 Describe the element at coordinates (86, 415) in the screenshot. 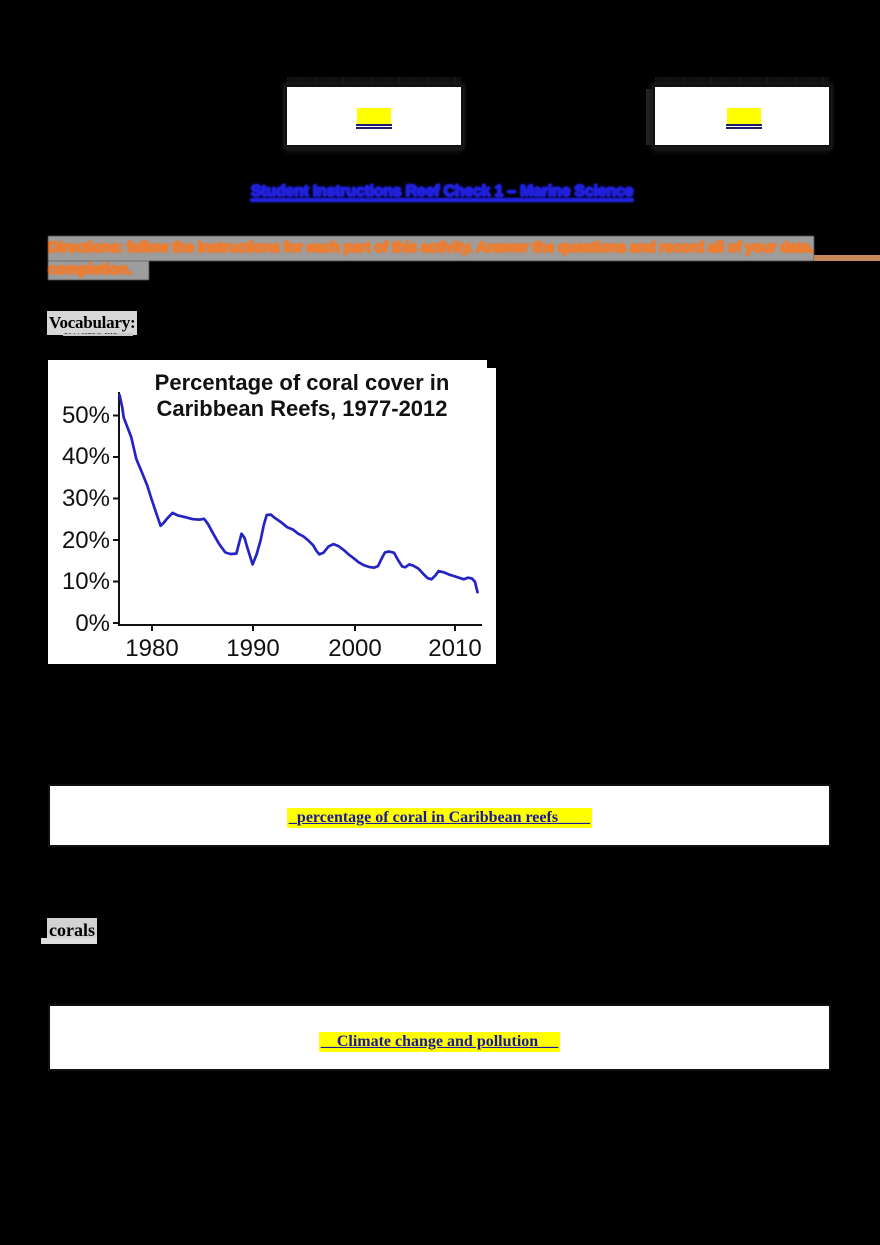

I see `svg-text: 50%` at that location.